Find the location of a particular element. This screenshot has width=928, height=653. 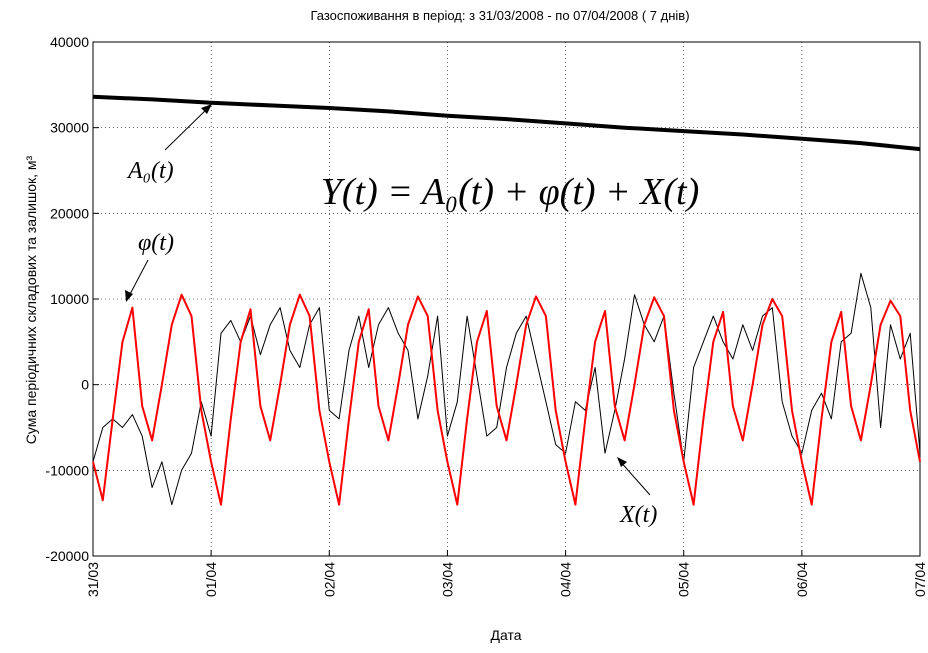

x-tick-label: 31/03 is located at coordinates (93, 579).